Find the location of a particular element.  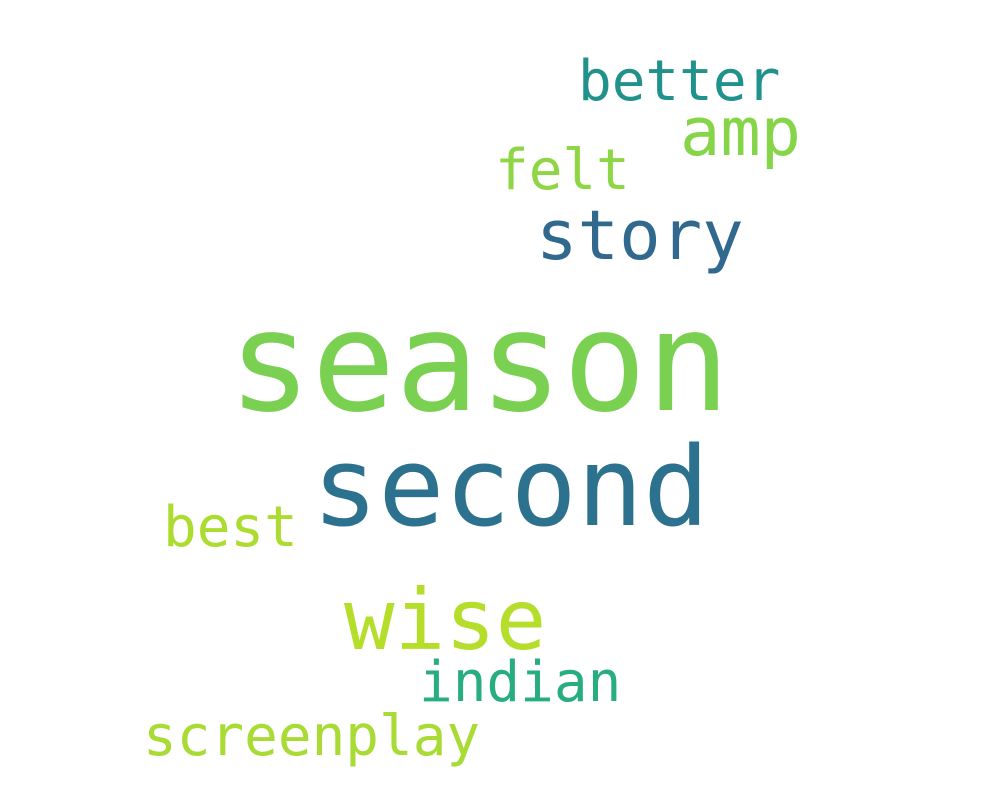

word-indian: indian is located at coordinates (520, 682).